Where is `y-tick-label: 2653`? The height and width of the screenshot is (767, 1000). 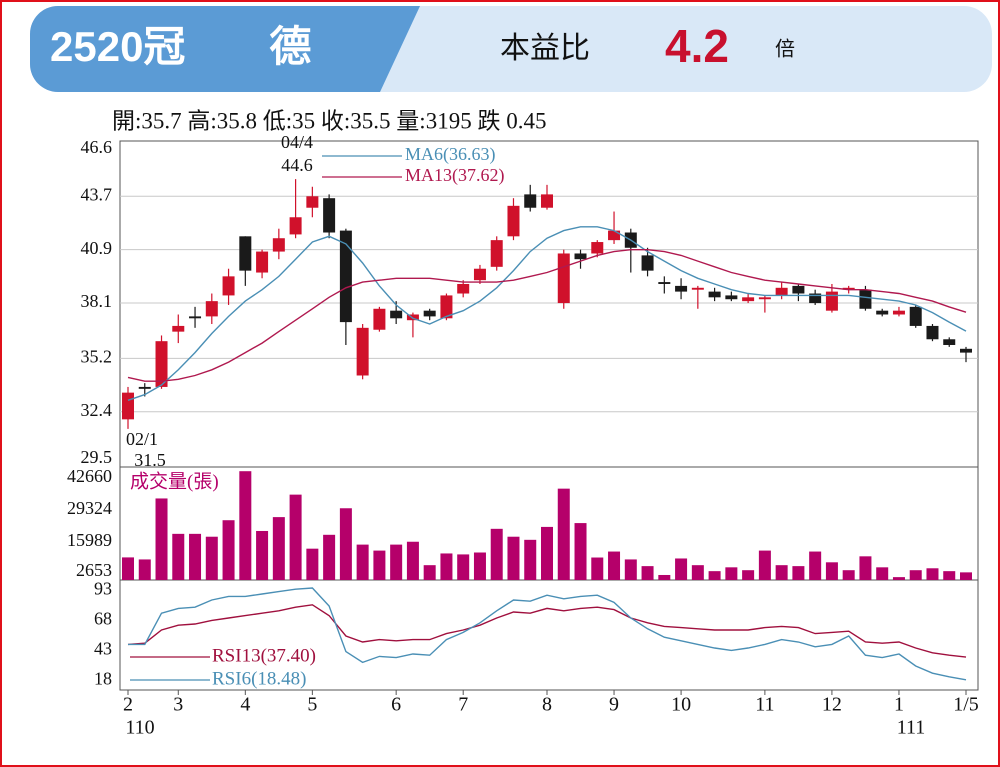 y-tick-label: 2653 is located at coordinates (94, 570).